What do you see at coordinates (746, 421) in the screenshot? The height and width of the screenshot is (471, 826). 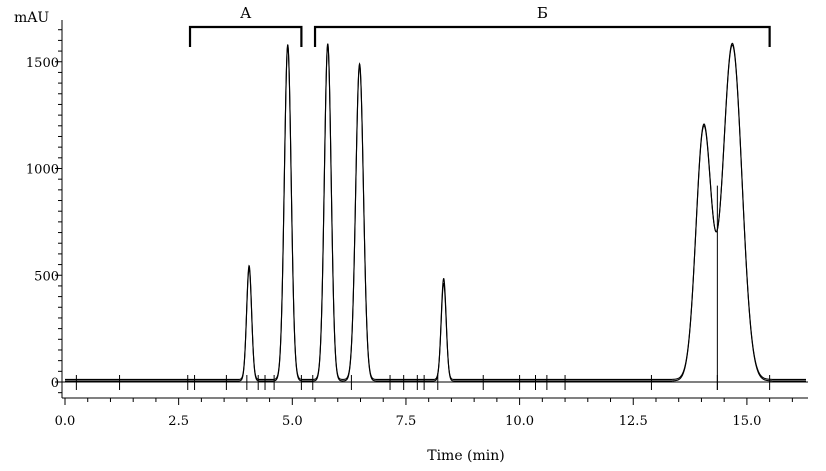 I see `x-tick-label: 15.0` at bounding box center [746, 421].